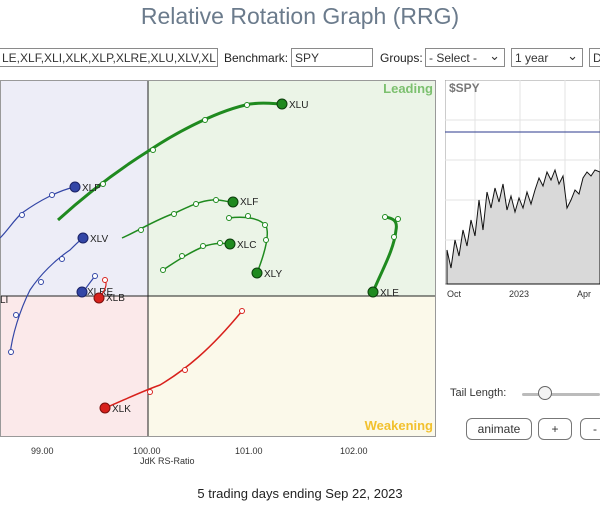  Describe the element at coordinates (499, 429) in the screenshot. I see `animate-button: animate` at that location.